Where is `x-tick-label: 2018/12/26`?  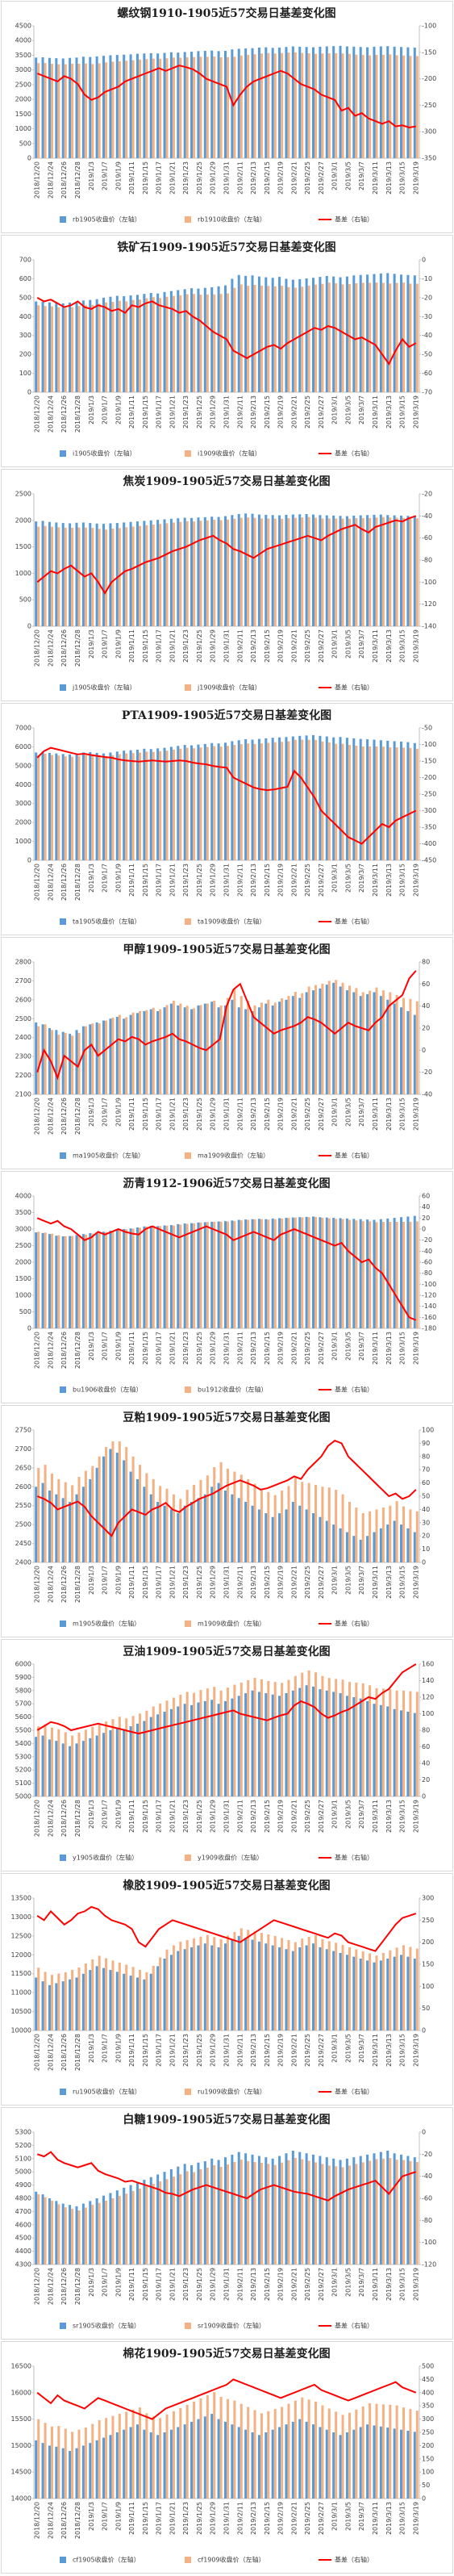 x-tick-label: 2018/12/26 is located at coordinates (64, 882).